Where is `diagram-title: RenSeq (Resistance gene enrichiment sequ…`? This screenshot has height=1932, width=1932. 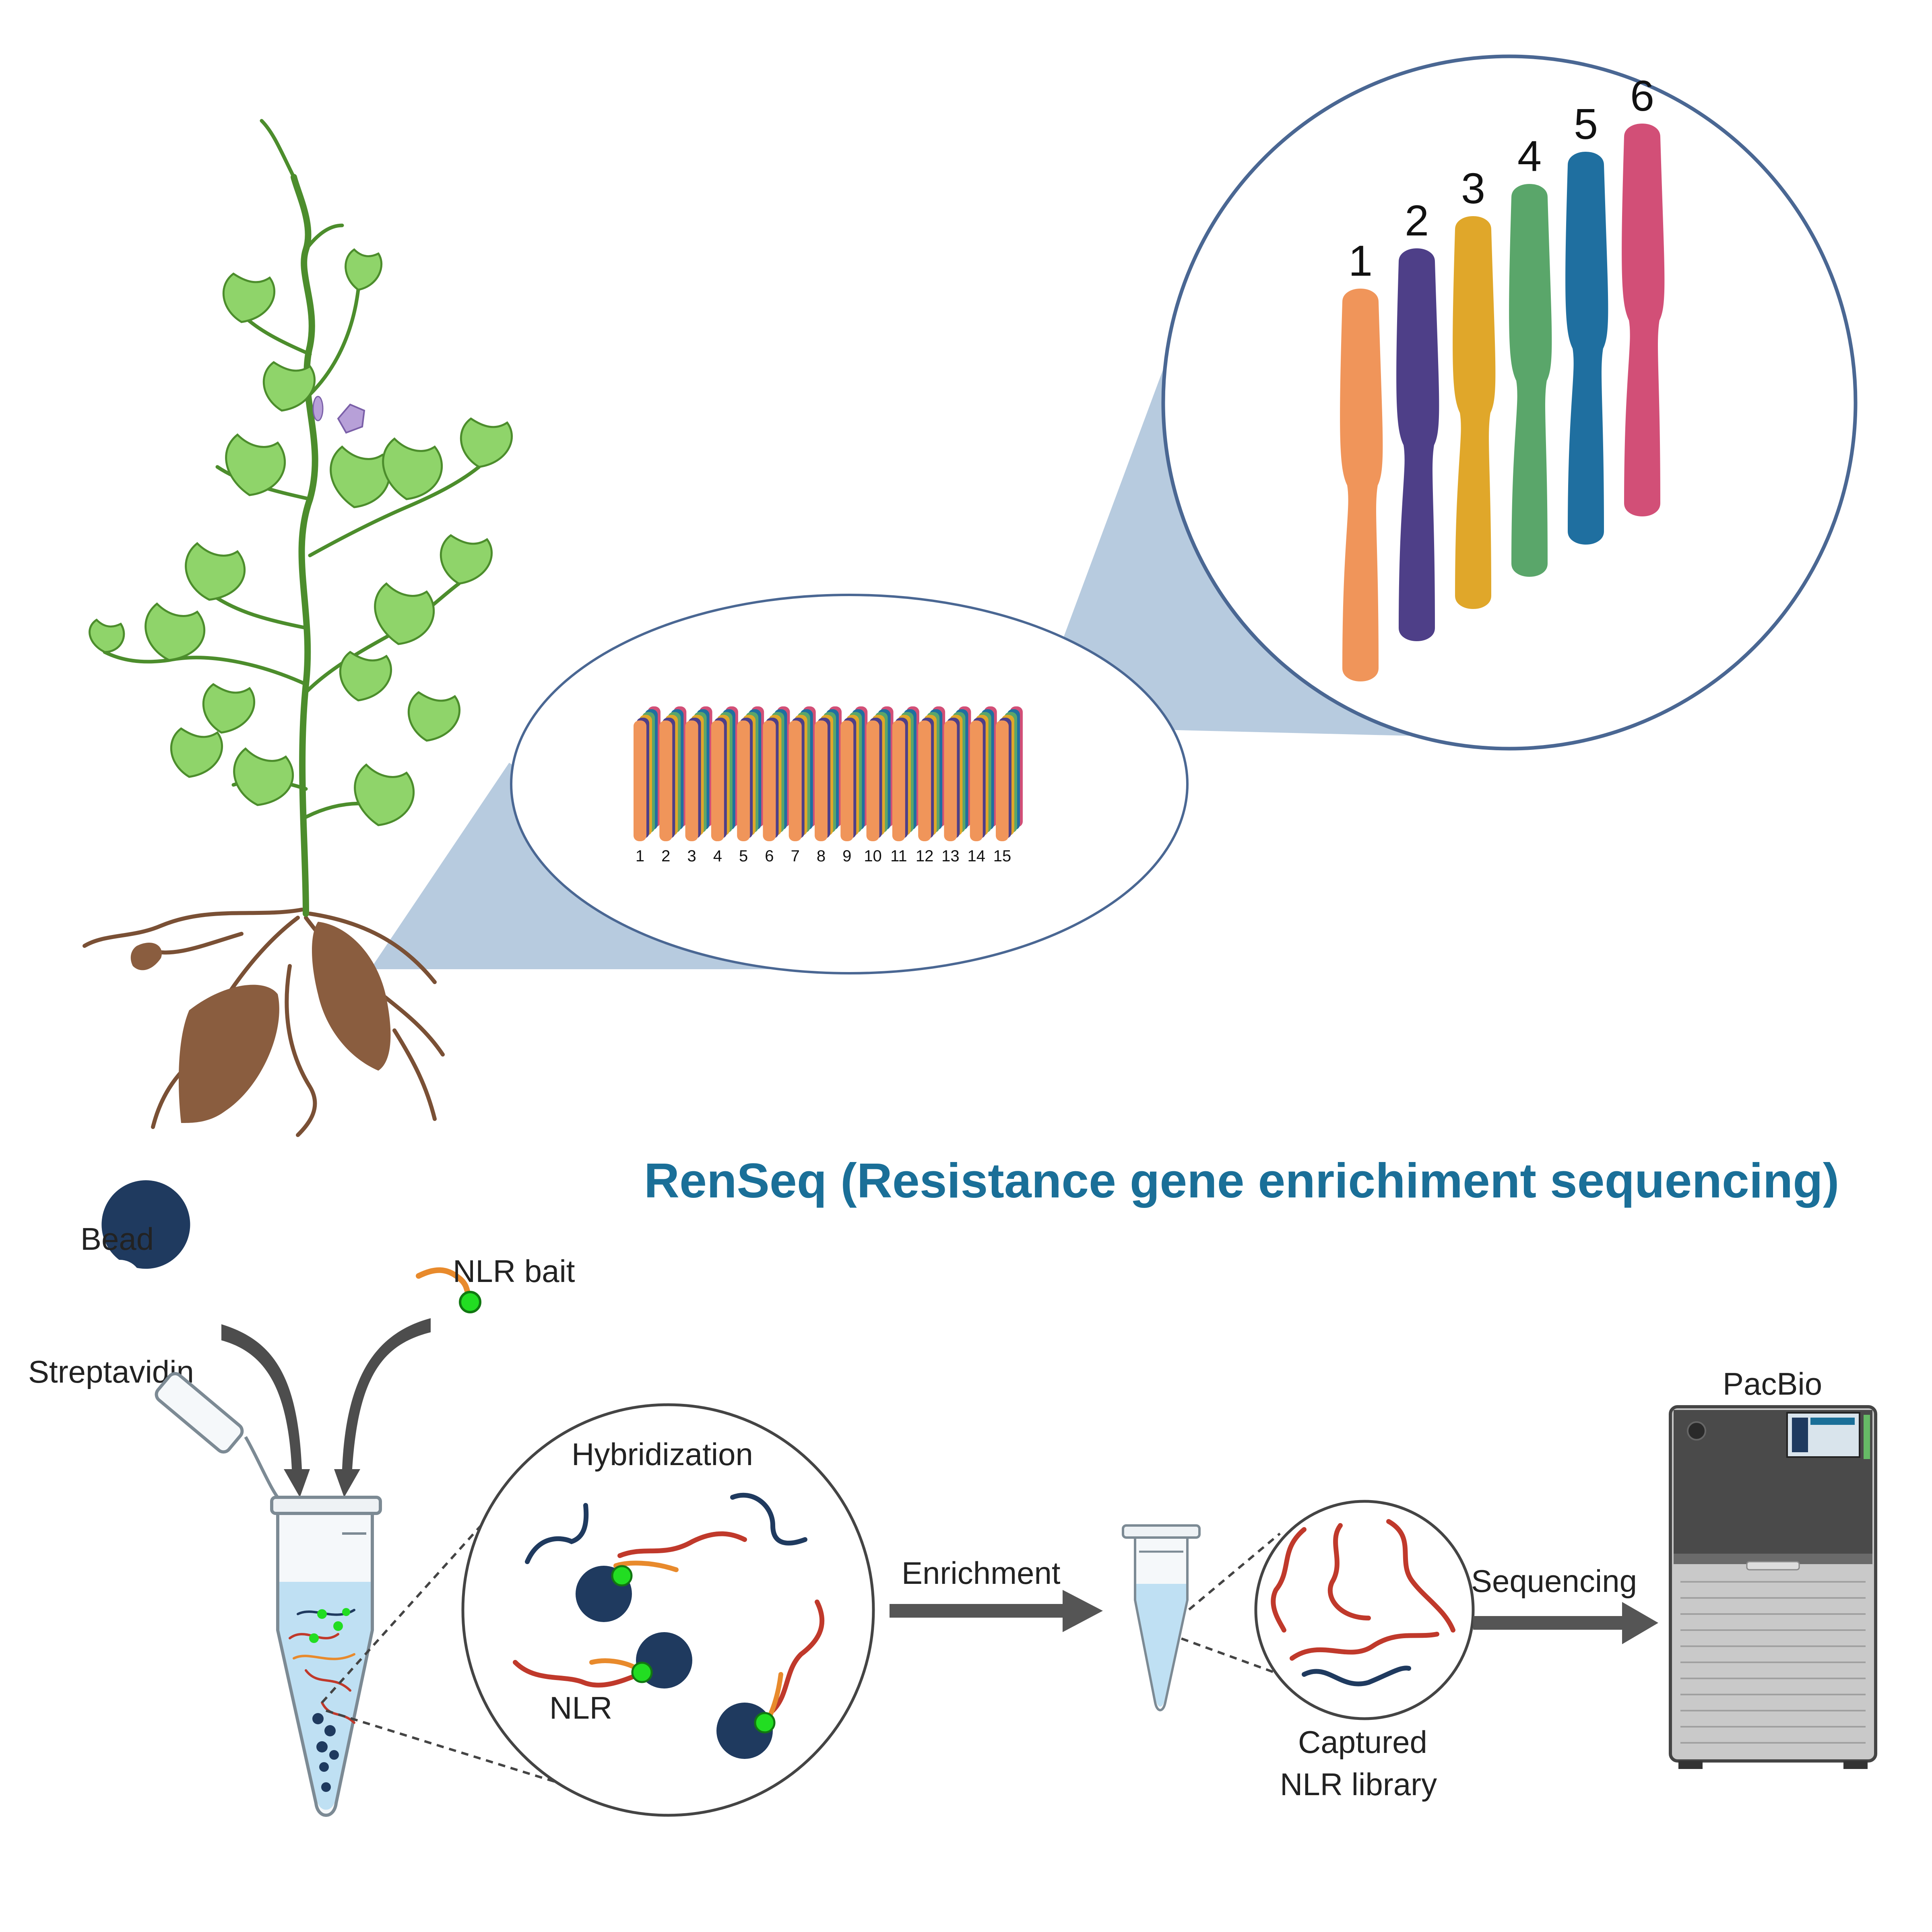 diagram-title: RenSeq (Resistance gene enrichiment sequ… is located at coordinates (1241, 1180).